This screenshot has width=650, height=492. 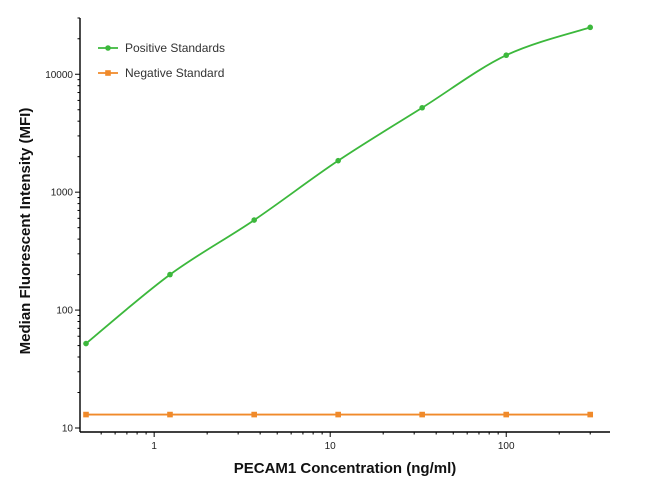 What do you see at coordinates (506, 446) in the screenshot?
I see `x-tick-label: 100` at bounding box center [506, 446].